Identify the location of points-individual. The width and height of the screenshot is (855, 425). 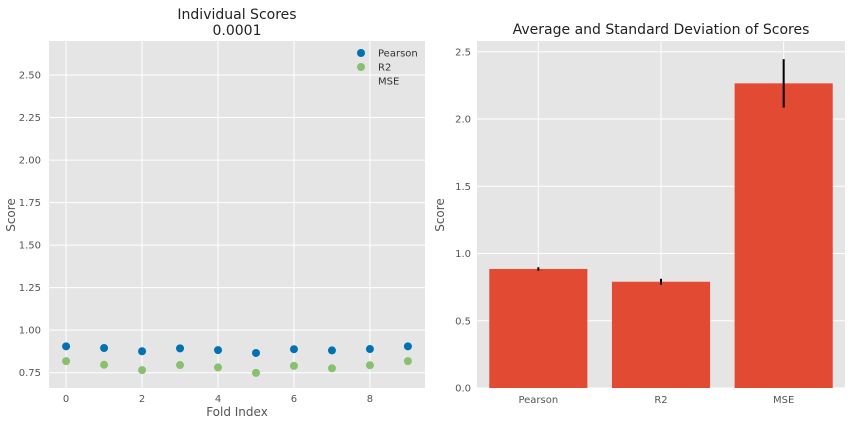
(237, 359).